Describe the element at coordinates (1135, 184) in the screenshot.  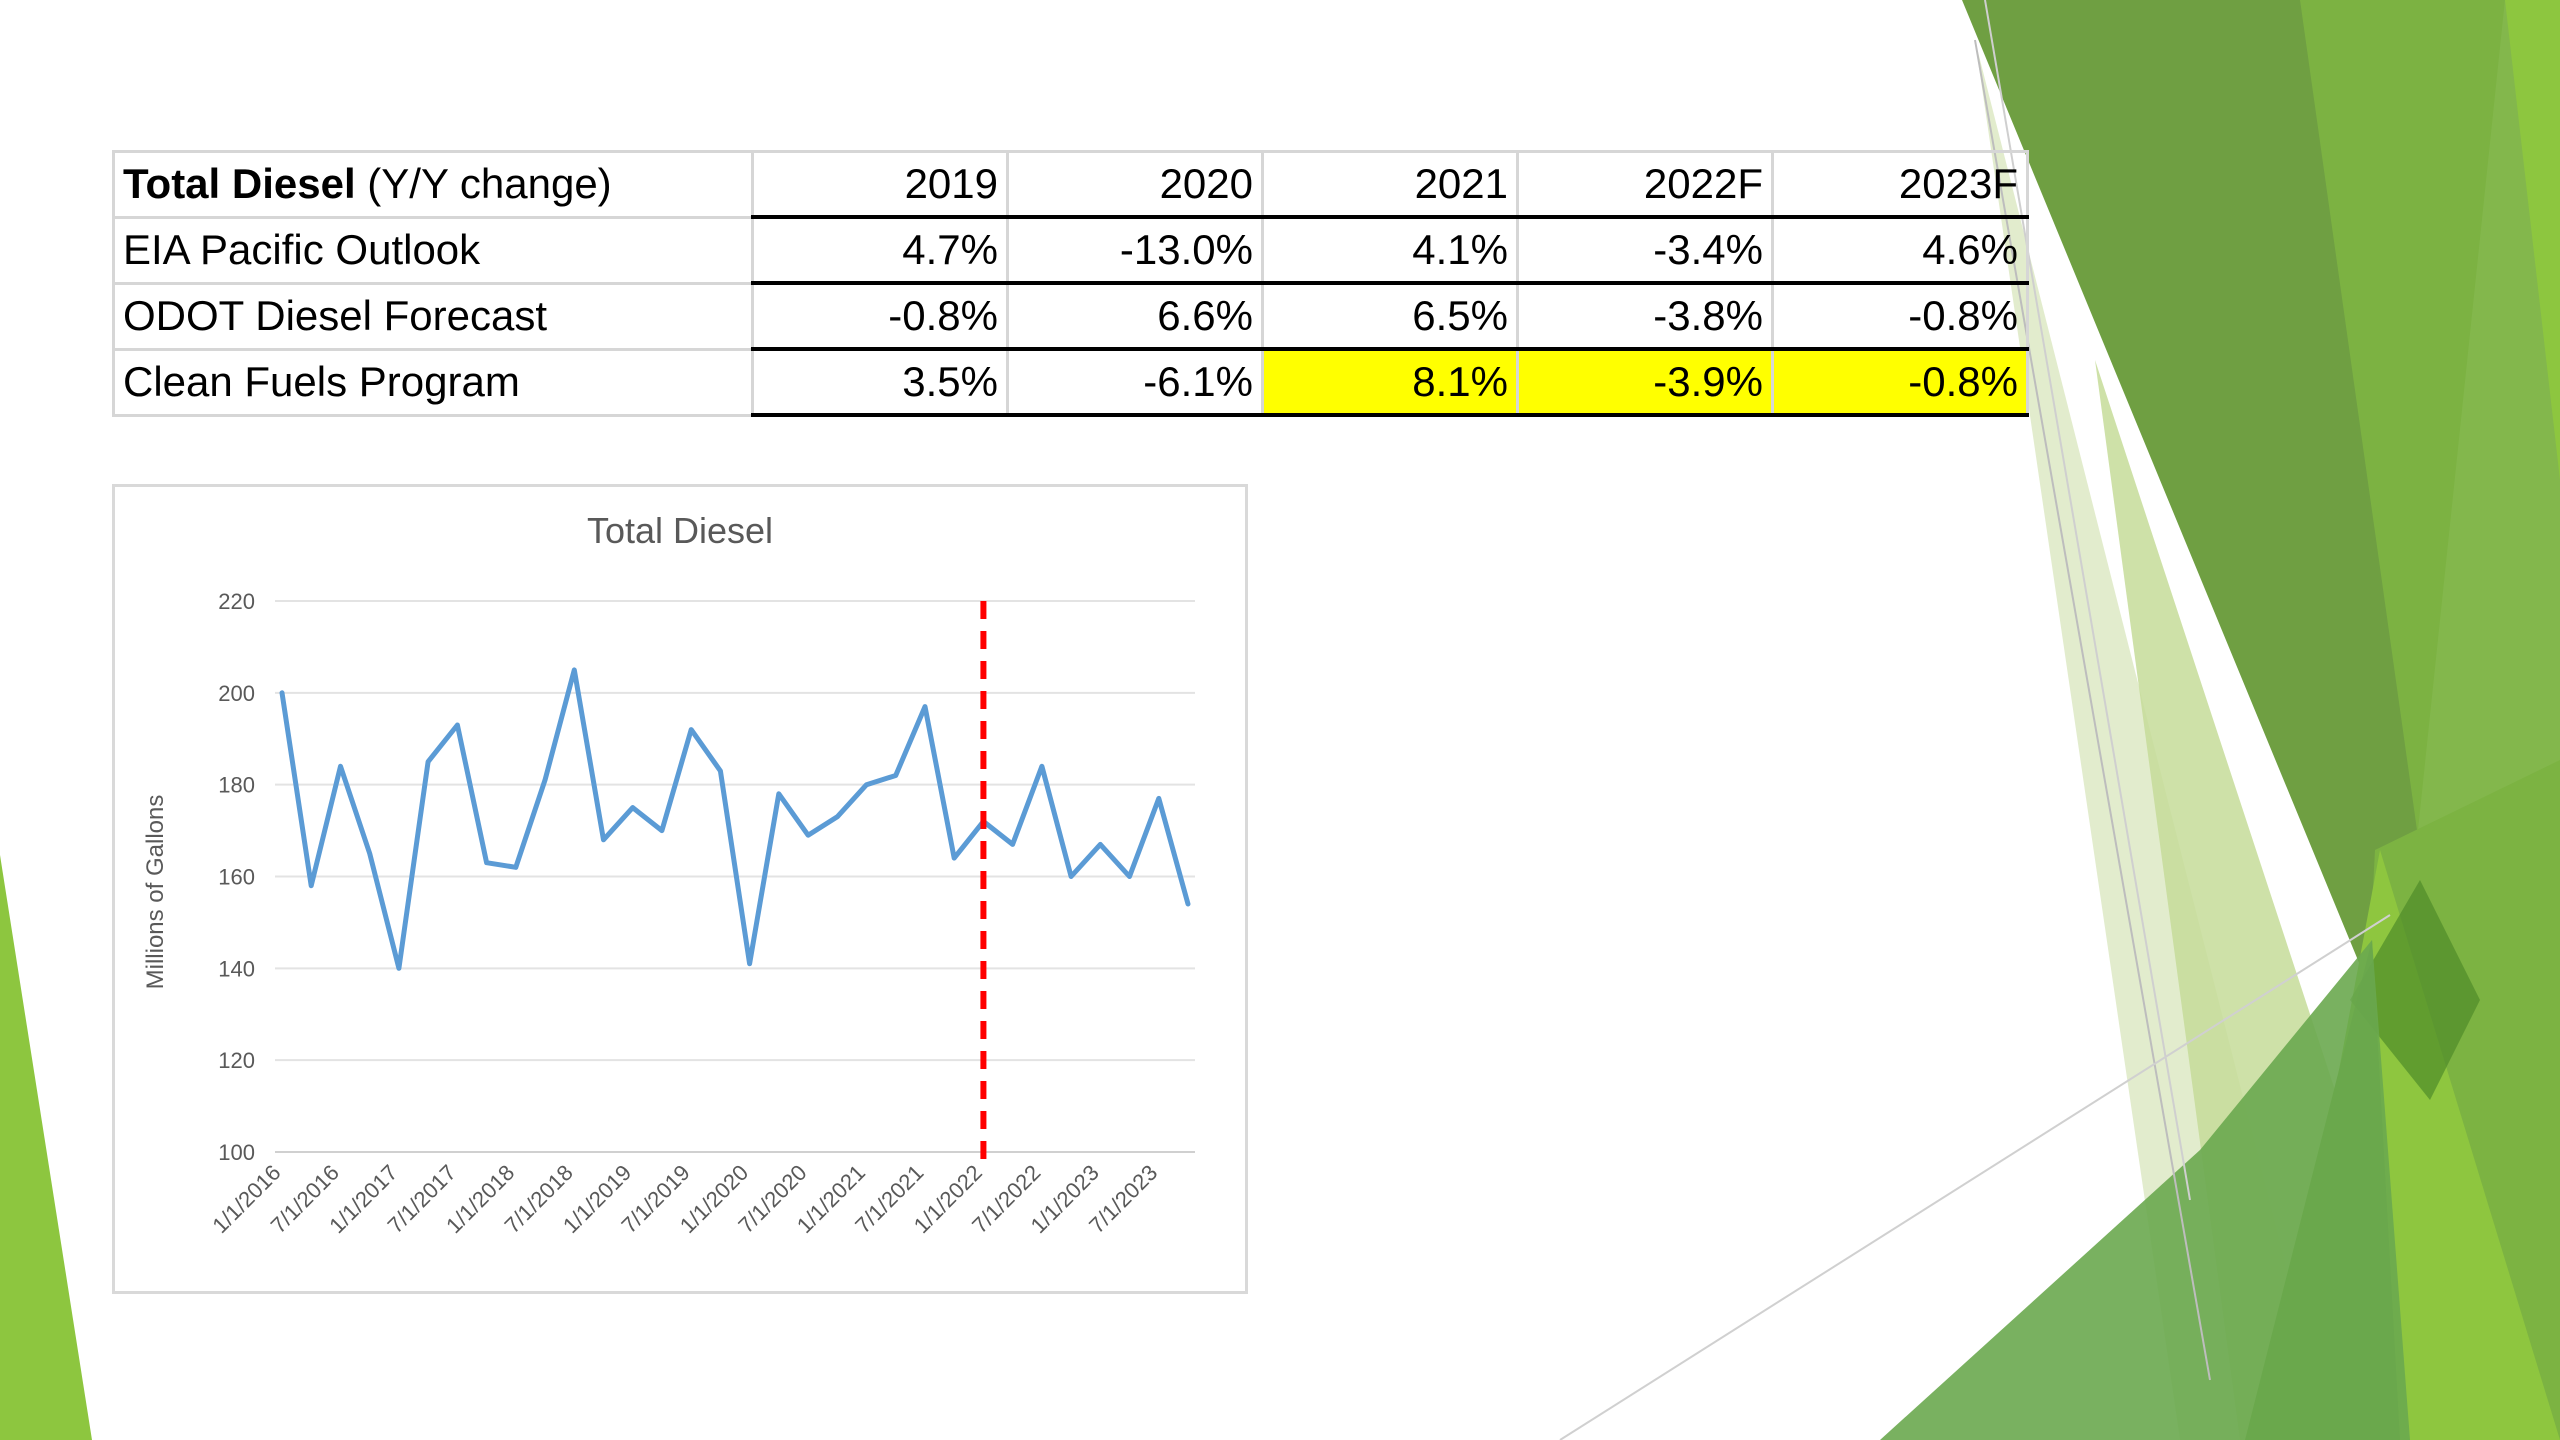
I see `year-header: 2020` at that location.